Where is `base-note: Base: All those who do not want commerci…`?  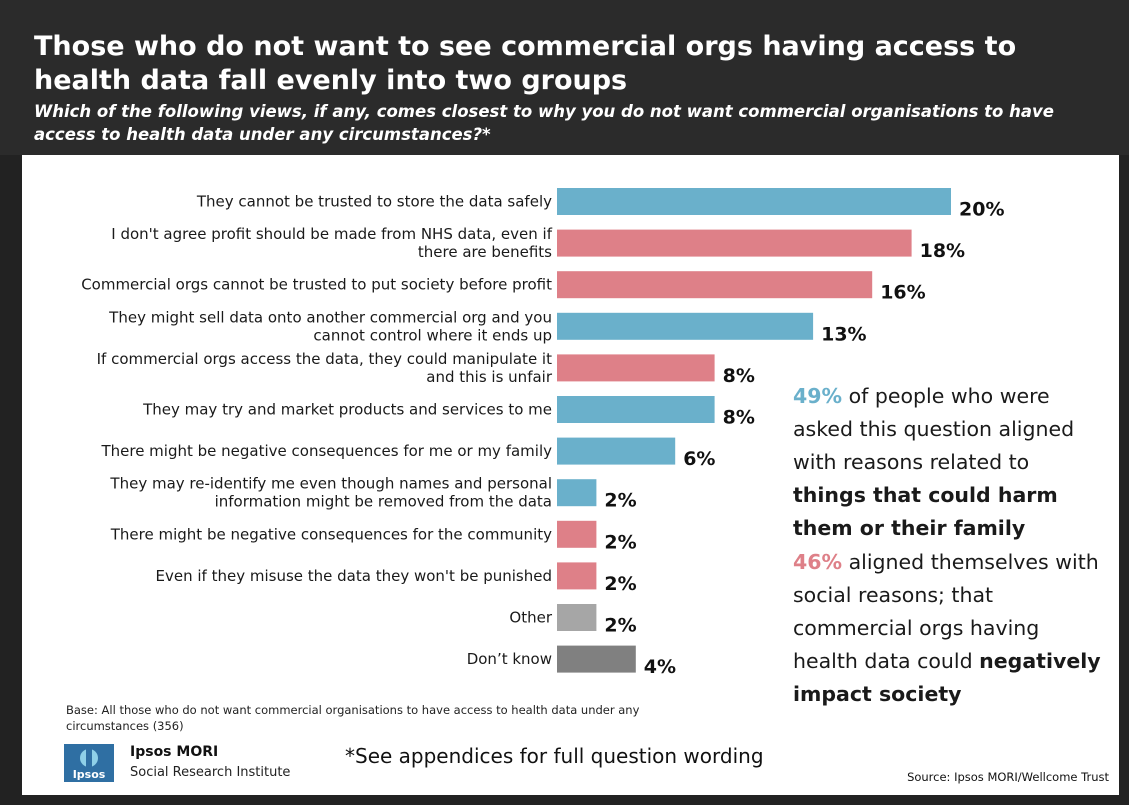 base-note: Base: All those who do not want commerci… is located at coordinates (353, 718).